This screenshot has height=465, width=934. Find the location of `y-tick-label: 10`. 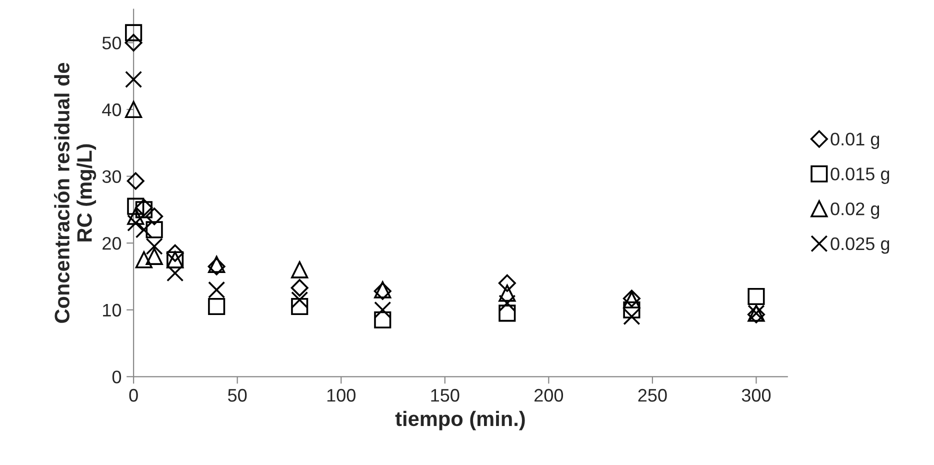

y-tick-label: 10 is located at coordinates (112, 310).